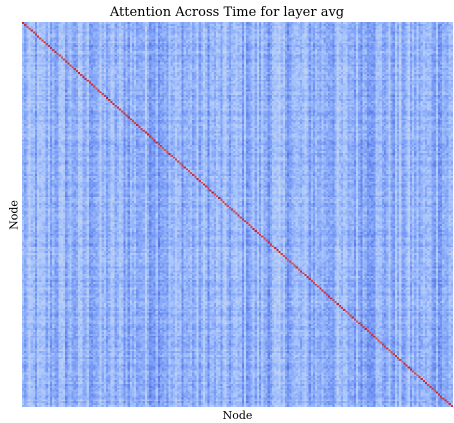 The height and width of the screenshot is (423, 454). Describe the element at coordinates (227, 12) in the screenshot. I see `chart-title: Attention Across Time for layer avg` at that location.